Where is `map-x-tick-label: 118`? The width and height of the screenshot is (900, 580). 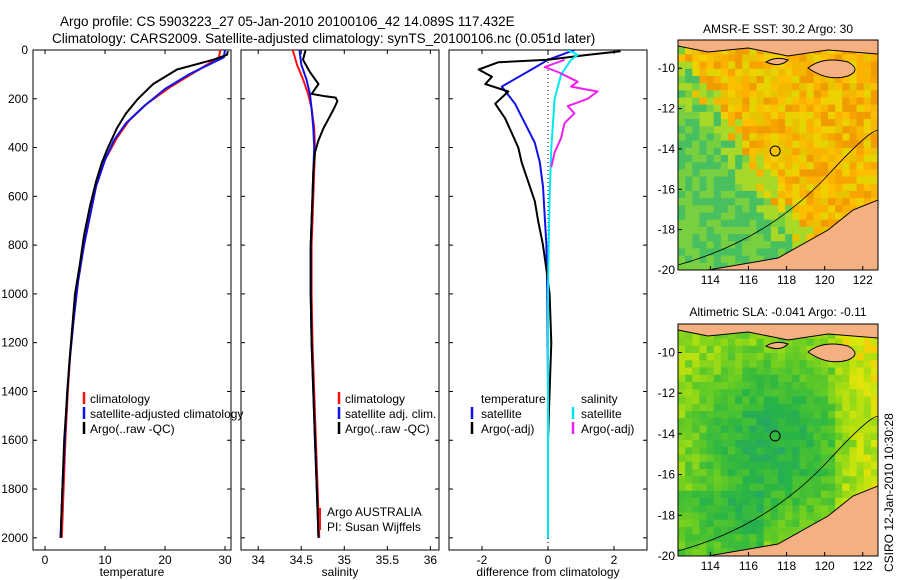 map-x-tick-label: 118 is located at coordinates (786, 566).